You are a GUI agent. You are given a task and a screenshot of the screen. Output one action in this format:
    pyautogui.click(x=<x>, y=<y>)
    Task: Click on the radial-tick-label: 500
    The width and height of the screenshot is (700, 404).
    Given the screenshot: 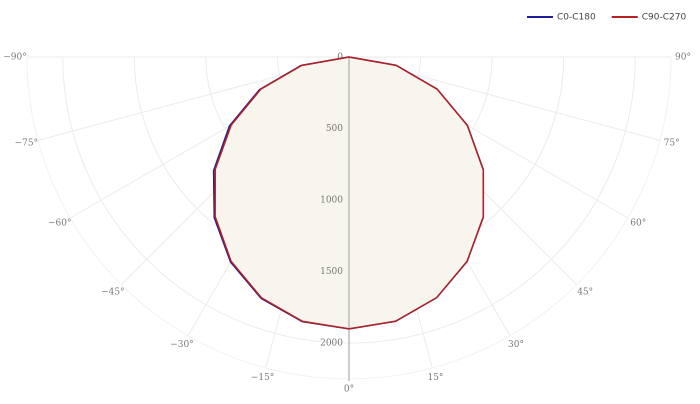 What is the action you would take?
    pyautogui.click(x=334, y=129)
    